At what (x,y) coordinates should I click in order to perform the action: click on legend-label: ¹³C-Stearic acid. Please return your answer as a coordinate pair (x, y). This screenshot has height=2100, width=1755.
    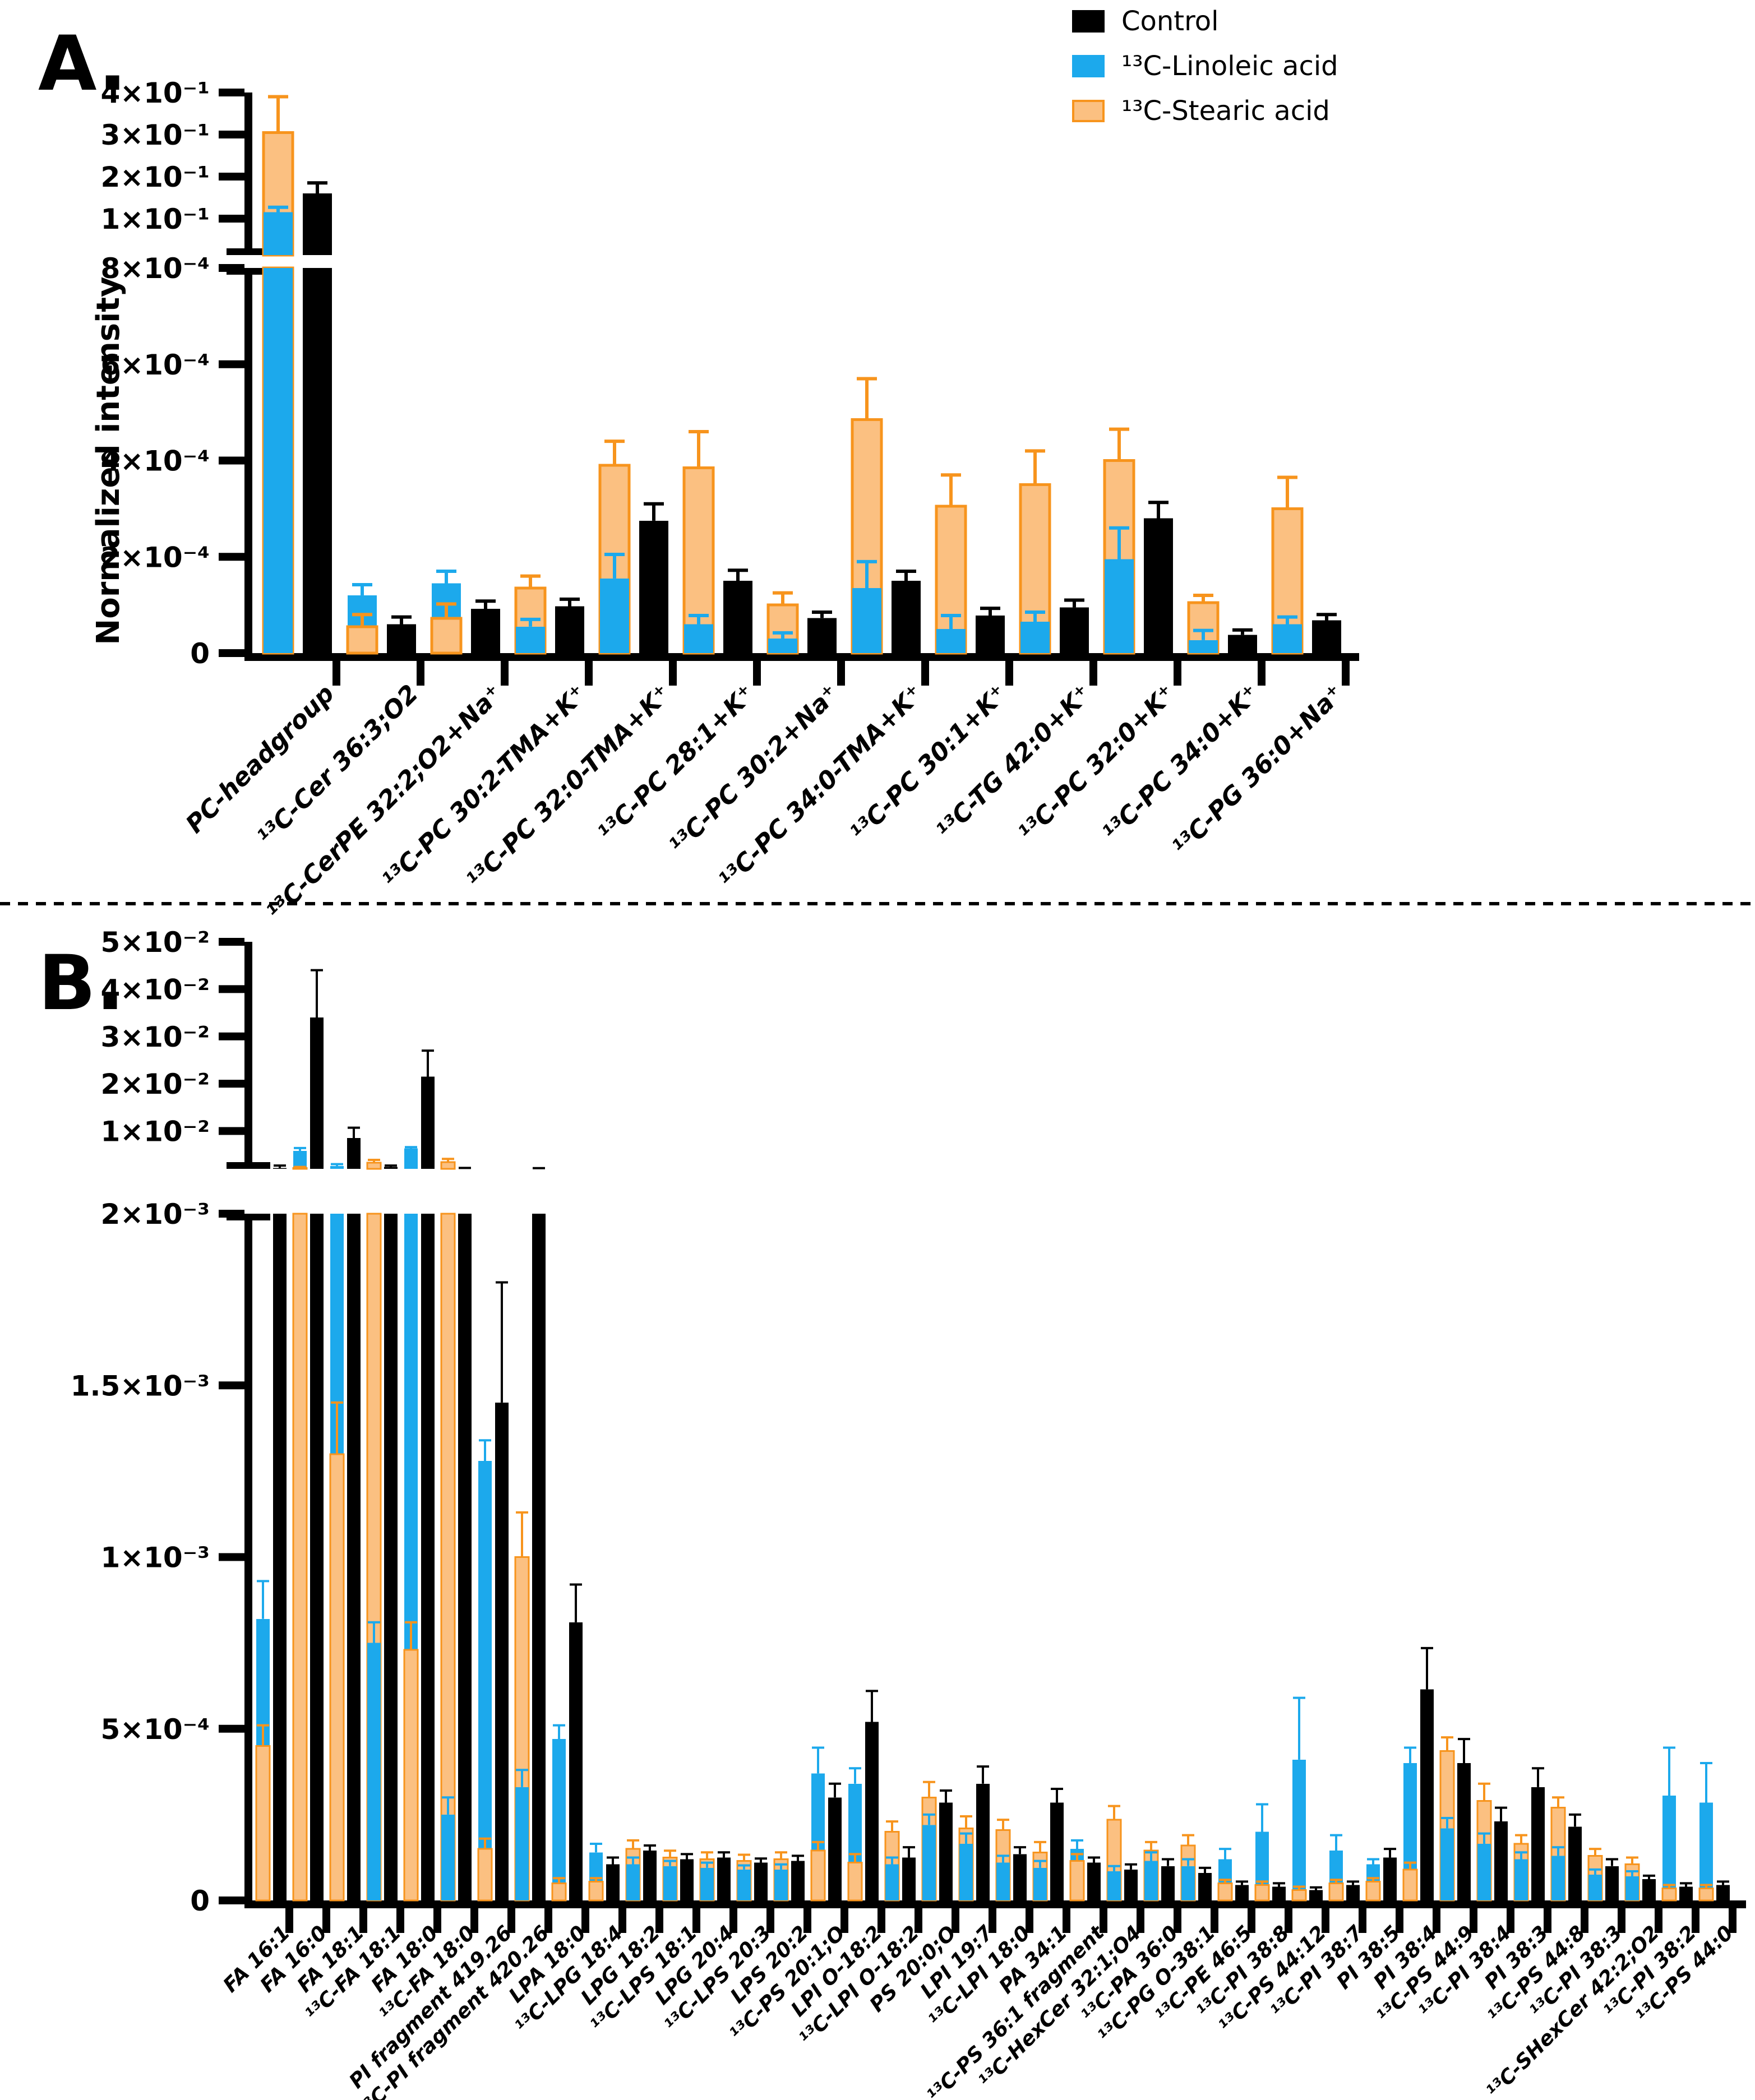
    Looking at the image, I should click on (1225, 111).